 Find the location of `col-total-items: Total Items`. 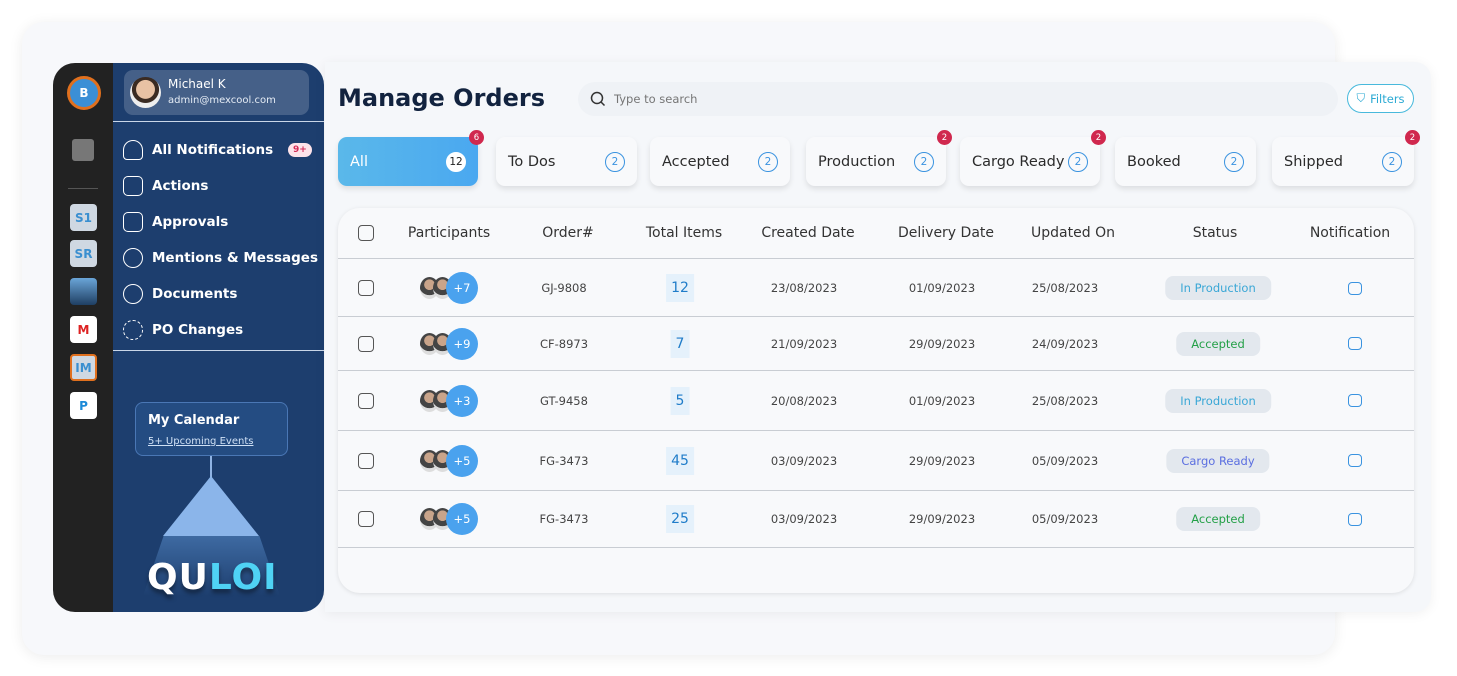

col-total-items: Total Items is located at coordinates (684, 233).